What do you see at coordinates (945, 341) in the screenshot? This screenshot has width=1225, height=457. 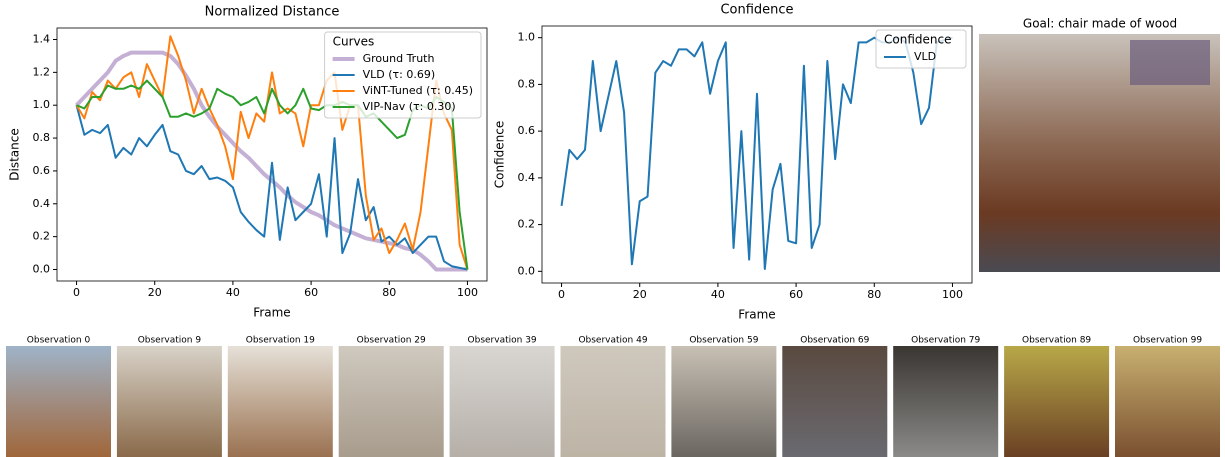 I see `observation-title: Observation 79` at bounding box center [945, 341].